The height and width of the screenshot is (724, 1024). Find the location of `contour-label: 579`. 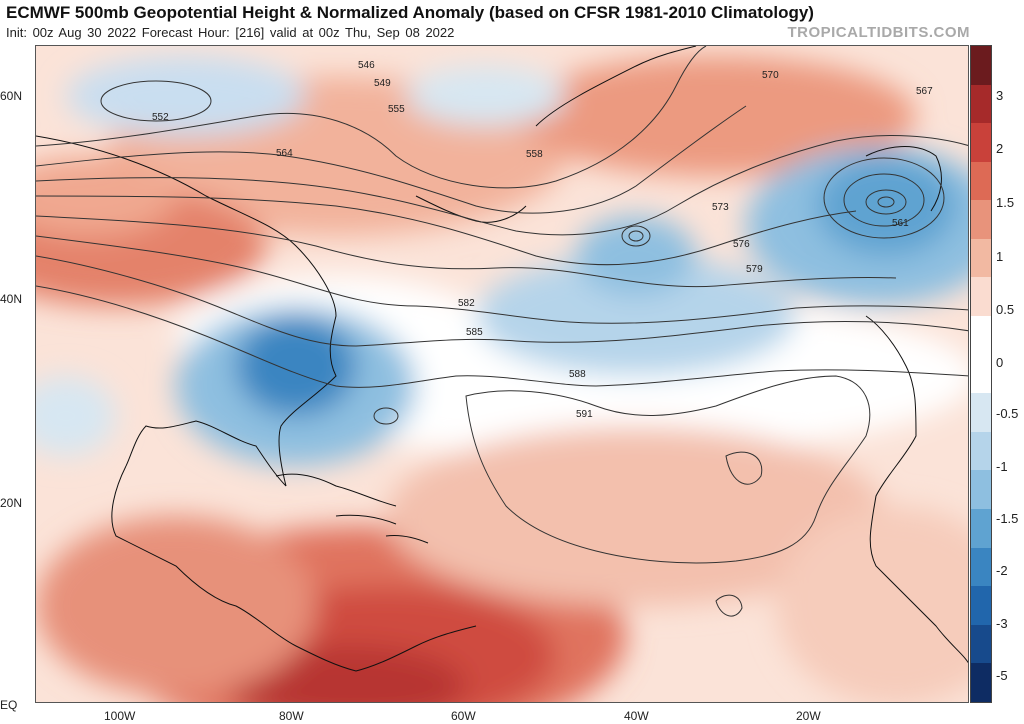

contour-label: 579 is located at coordinates (754, 269).